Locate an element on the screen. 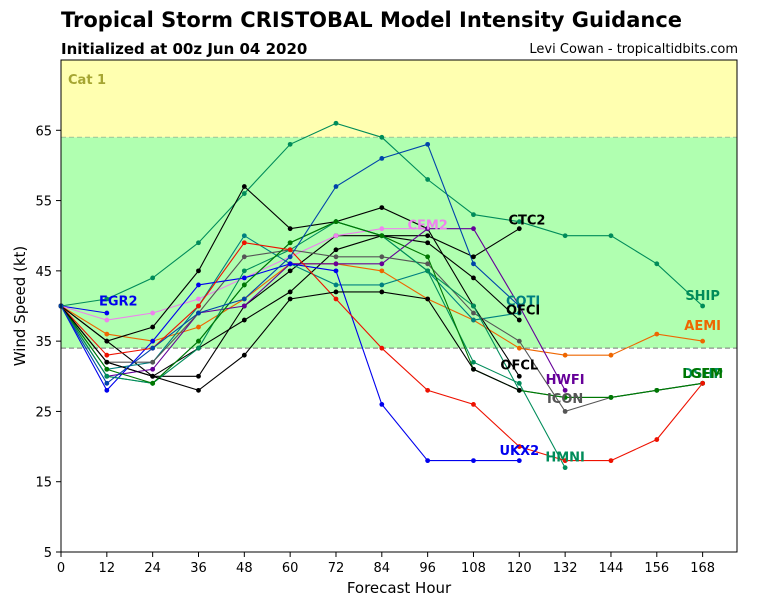  series-label-cem2: CEM2 is located at coordinates (427, 225).